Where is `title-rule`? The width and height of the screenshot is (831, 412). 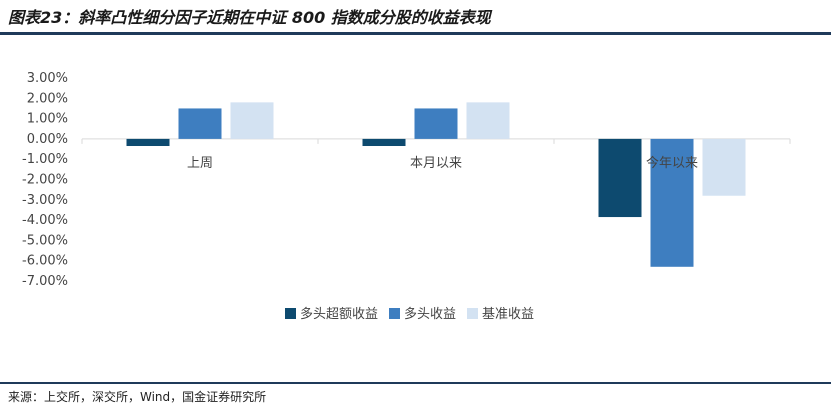 title-rule is located at coordinates (415, 33).